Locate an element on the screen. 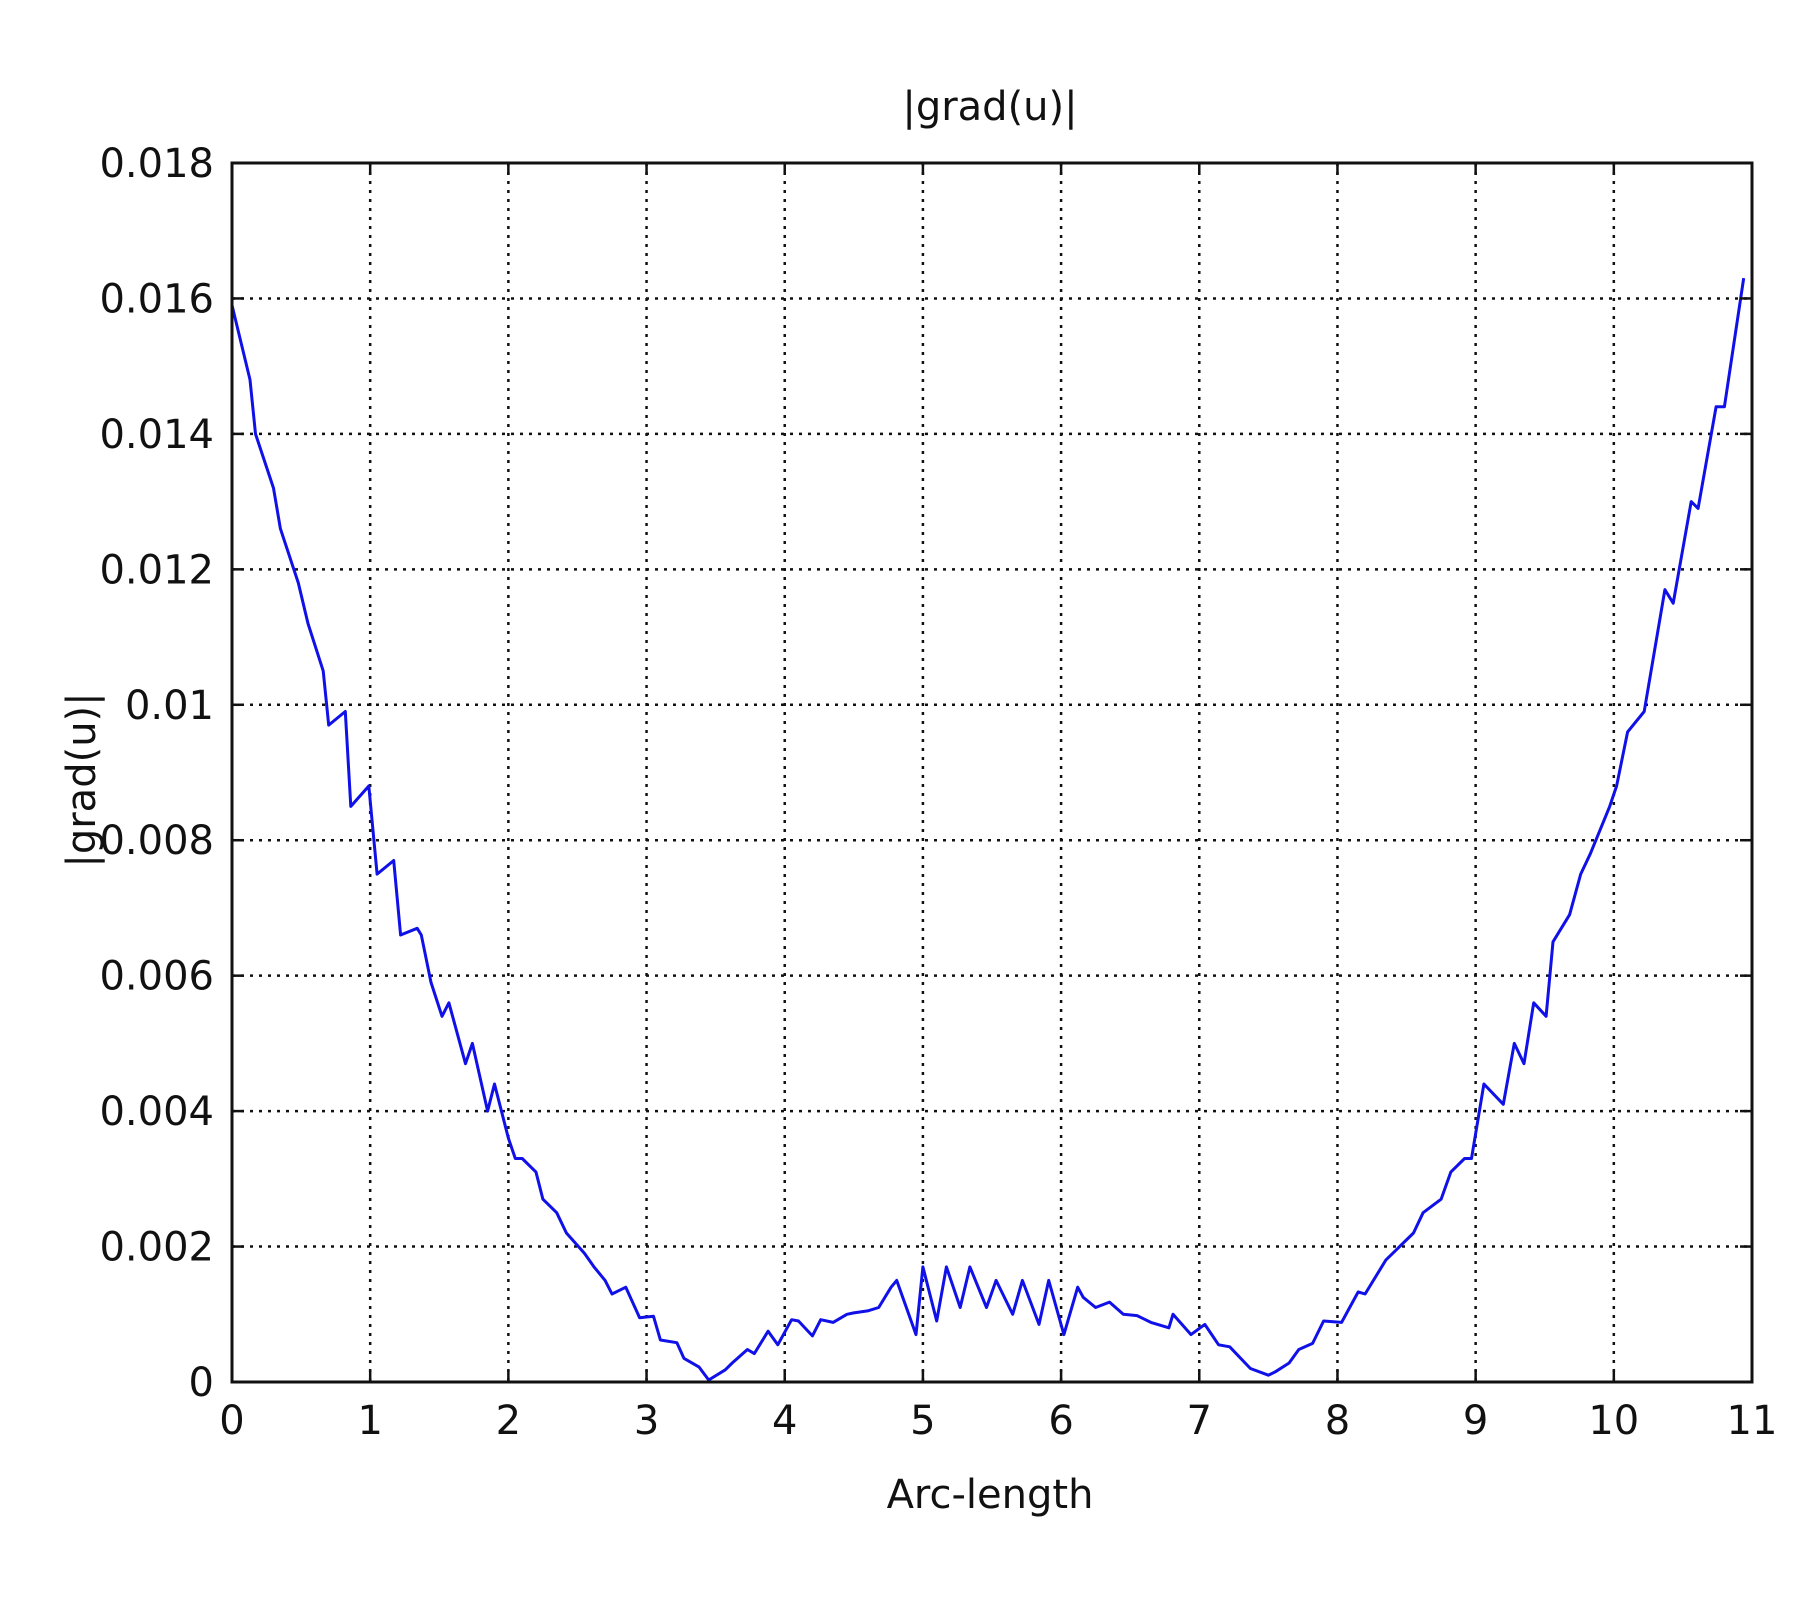  y-tick-label: 0.006 is located at coordinates (156, 977).